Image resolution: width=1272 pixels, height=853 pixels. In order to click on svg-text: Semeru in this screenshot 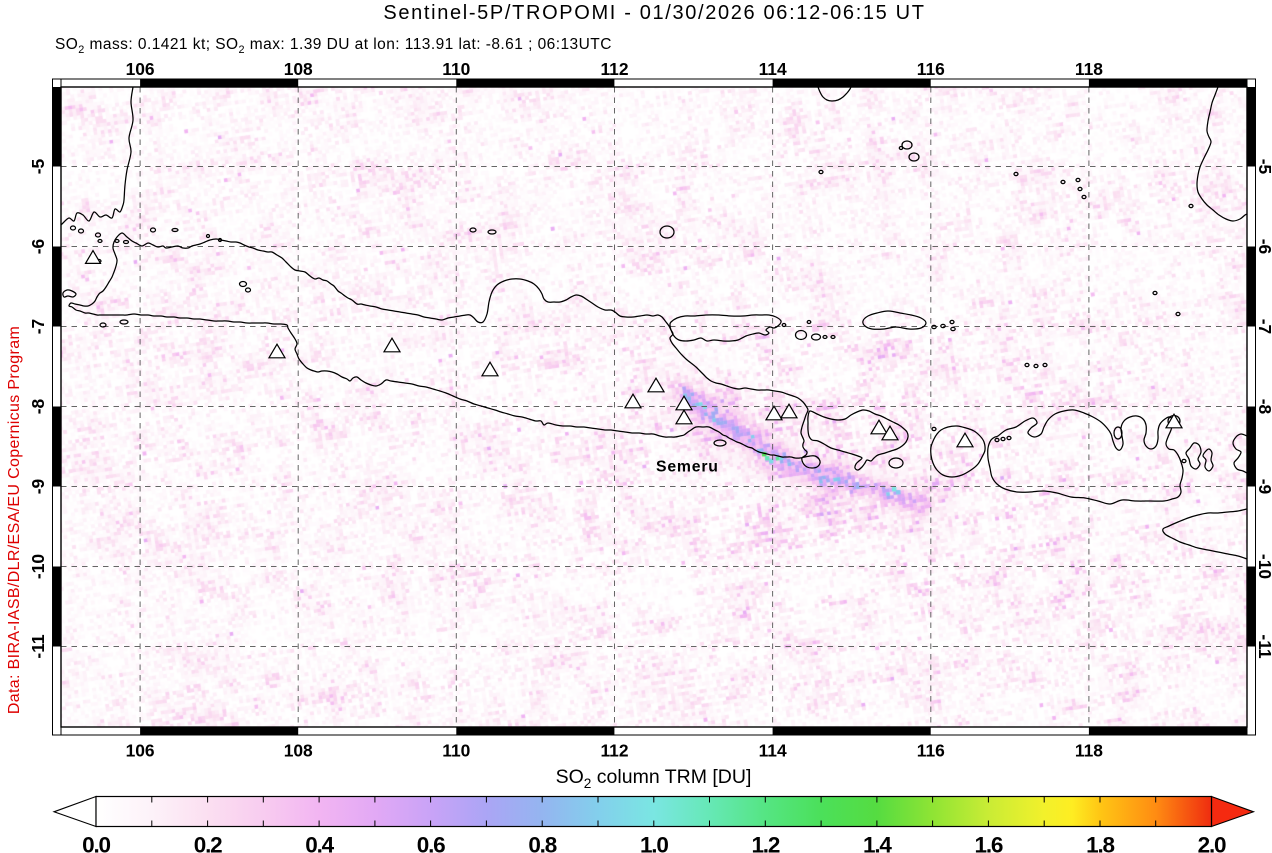, I will do `click(687, 467)`.